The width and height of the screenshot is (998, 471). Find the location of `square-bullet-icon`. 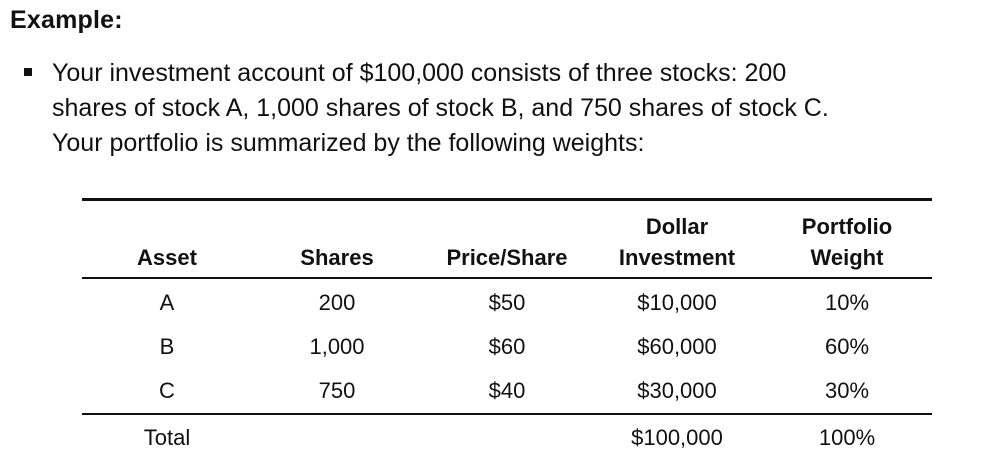

square-bullet-icon is located at coordinates (28, 72).